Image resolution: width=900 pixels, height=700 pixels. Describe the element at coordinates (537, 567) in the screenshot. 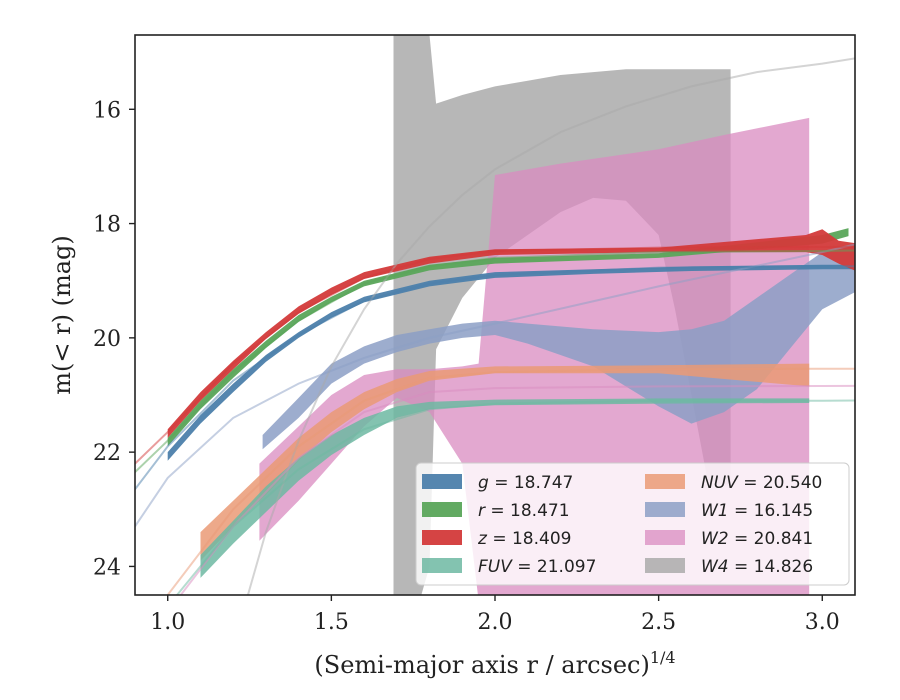

I see `legend-label-fuv: FUV = 21.097` at that location.